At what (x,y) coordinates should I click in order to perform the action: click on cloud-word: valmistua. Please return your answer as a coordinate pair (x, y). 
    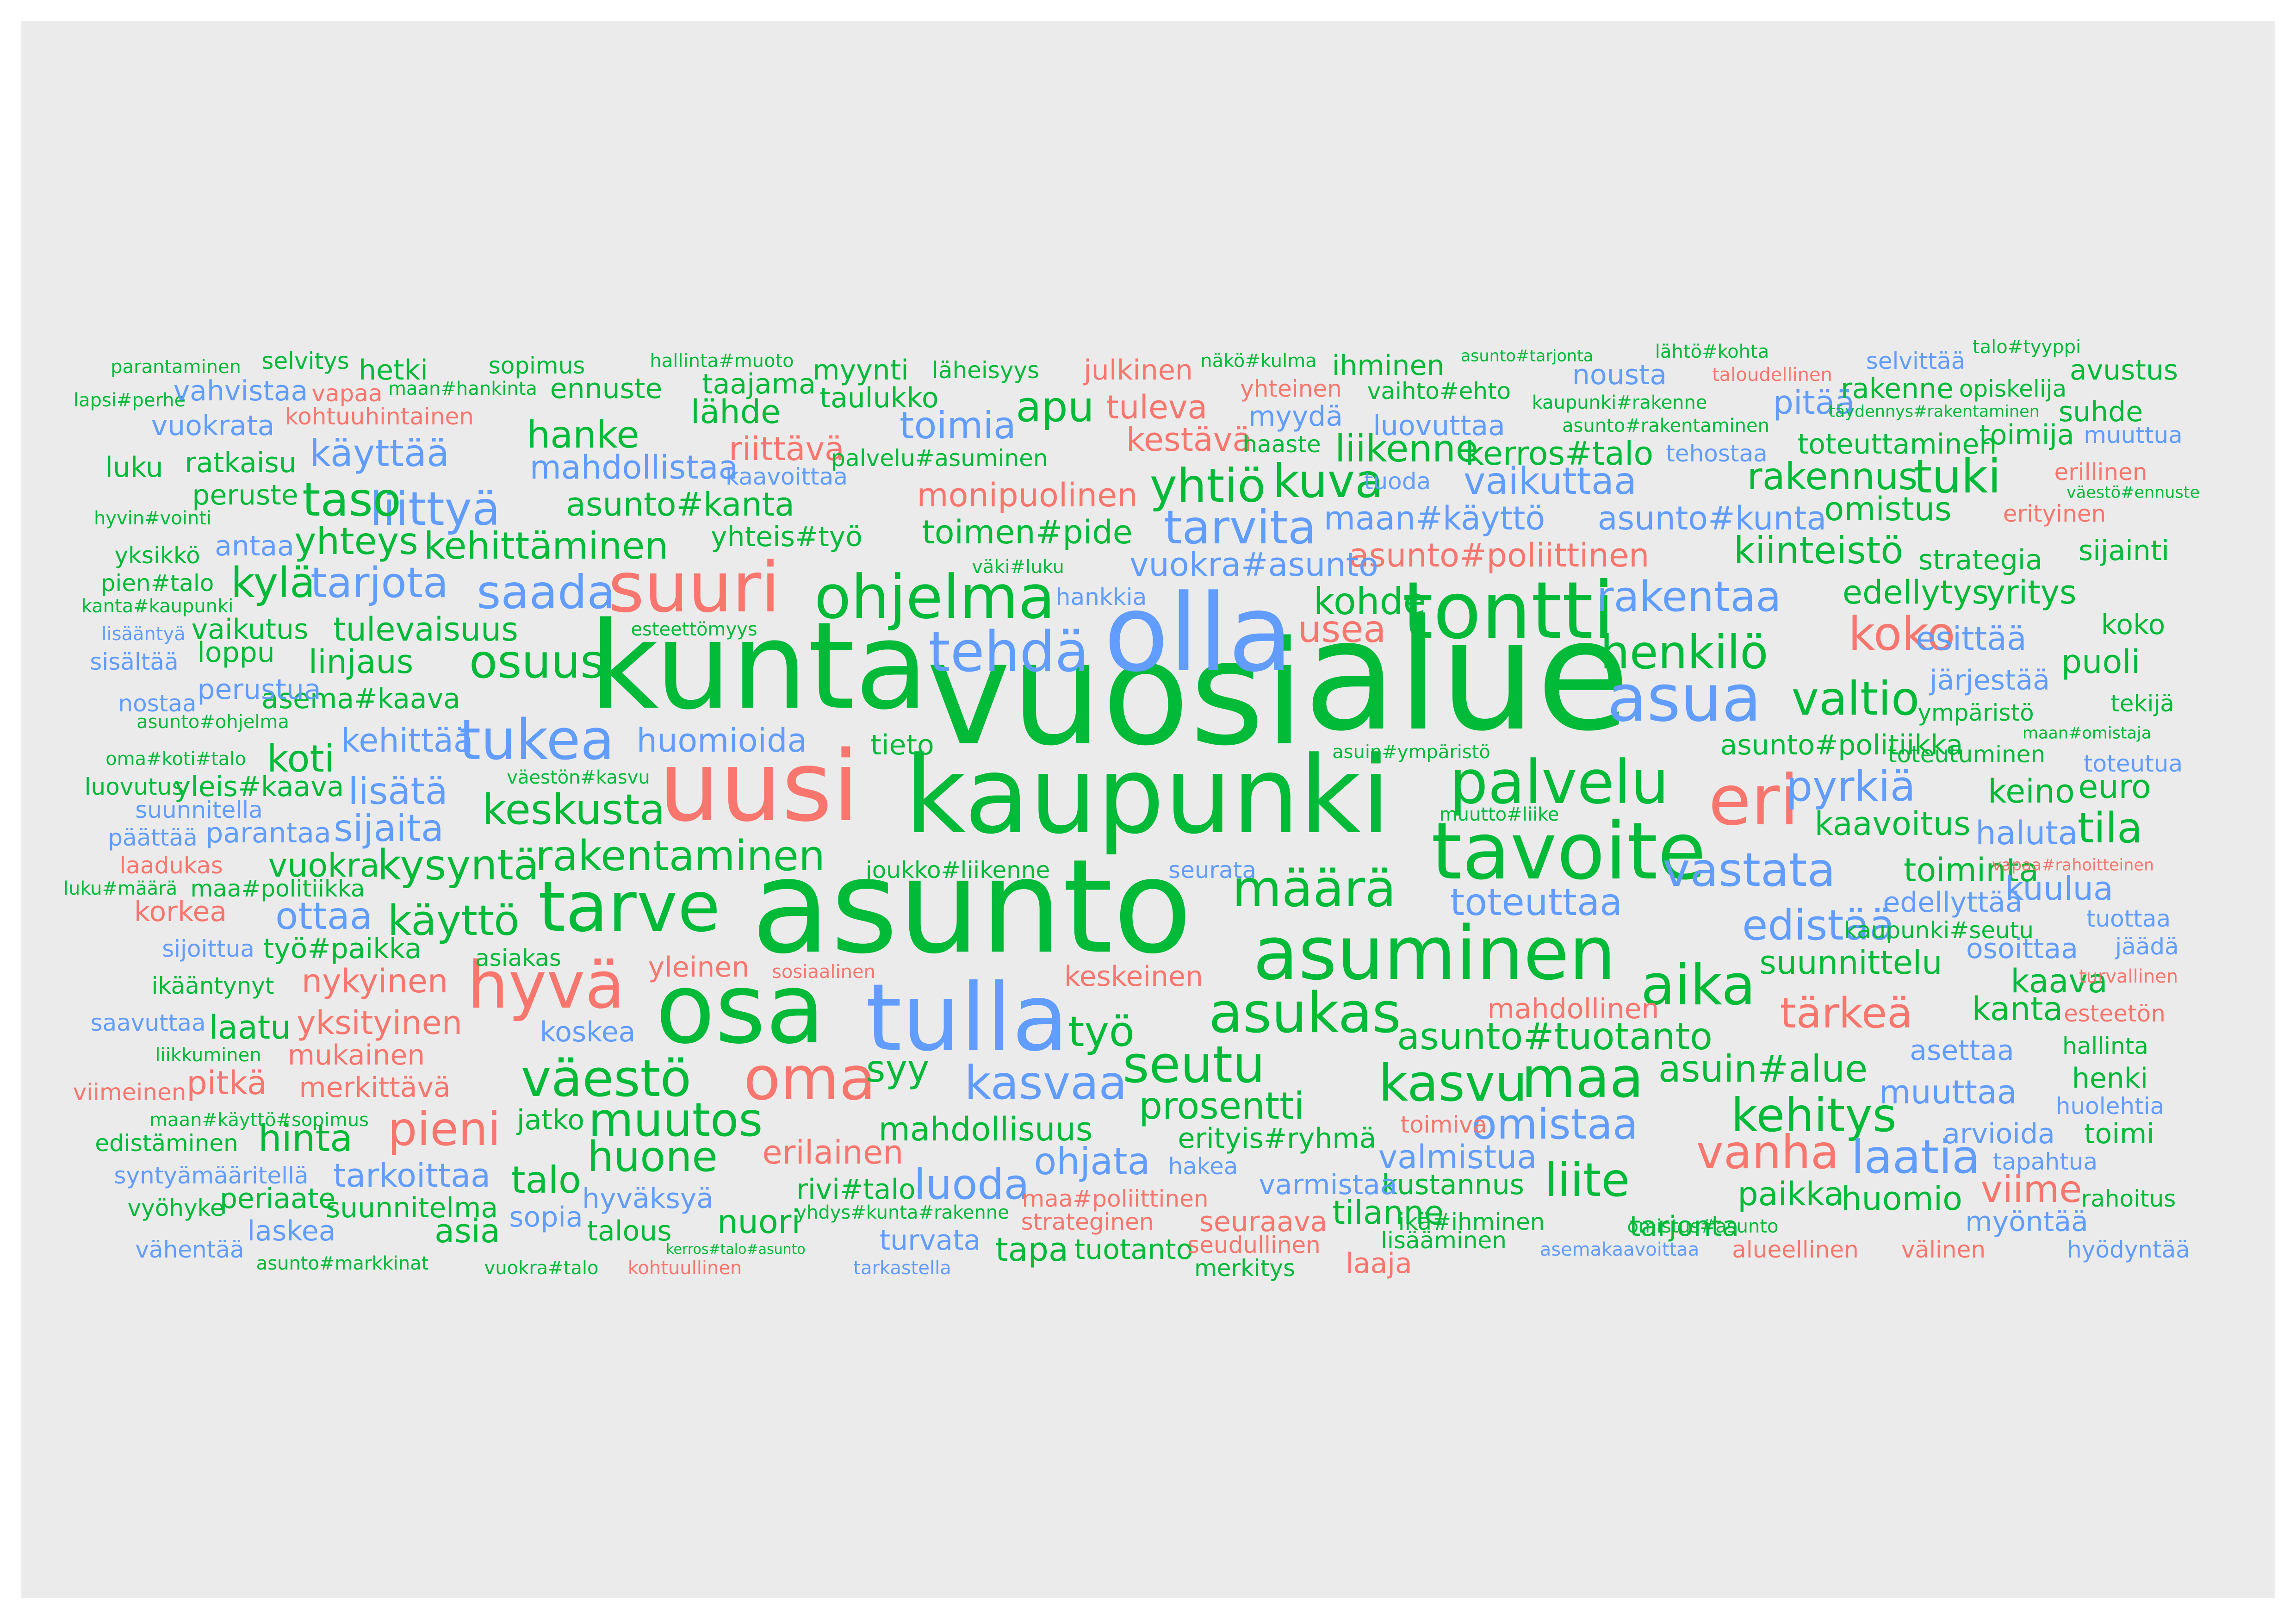
    Looking at the image, I should click on (1457, 1157).